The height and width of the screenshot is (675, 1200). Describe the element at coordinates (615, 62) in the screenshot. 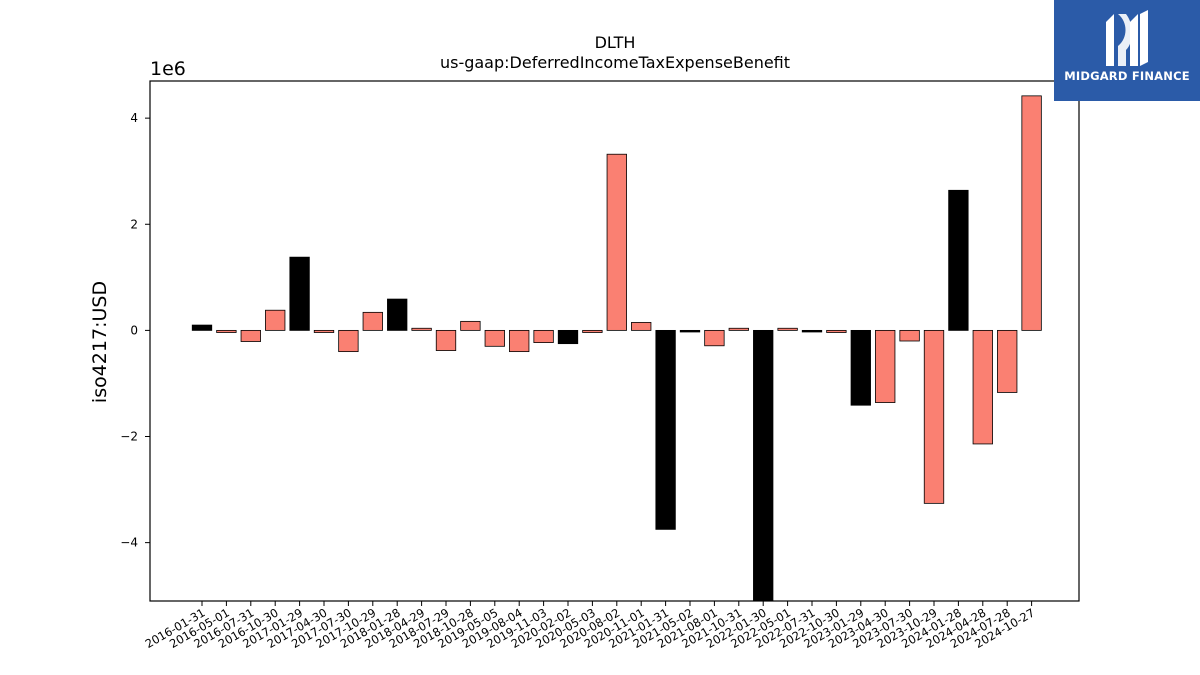

I see `chart-subtitle: us-gaap:DeferredIncomeTaxExpenseBenefit` at that location.